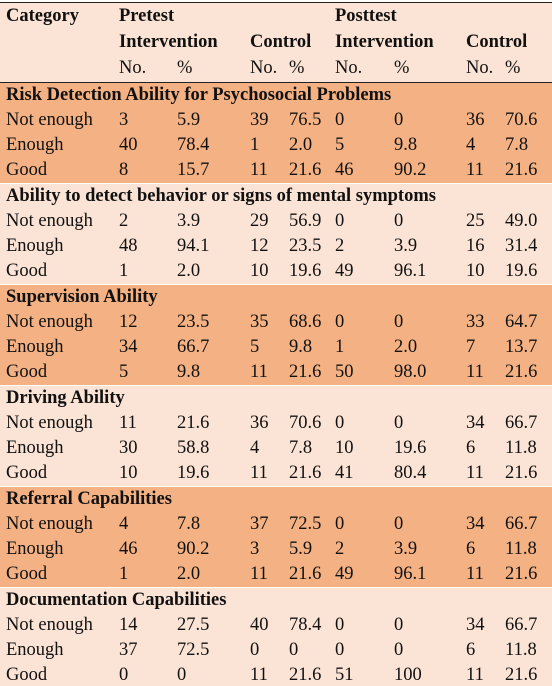 This screenshot has height=686, width=552. What do you see at coordinates (142, 625) in the screenshot?
I see `cell: 14` at bounding box center [142, 625].